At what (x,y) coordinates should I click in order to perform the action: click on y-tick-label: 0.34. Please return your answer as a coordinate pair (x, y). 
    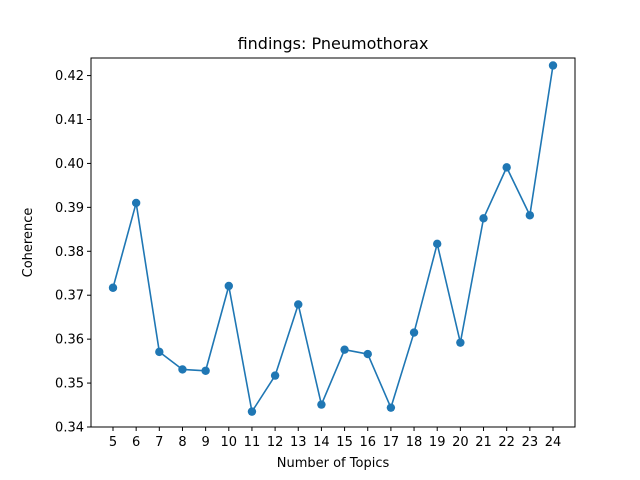
    Looking at the image, I should click on (69, 428).